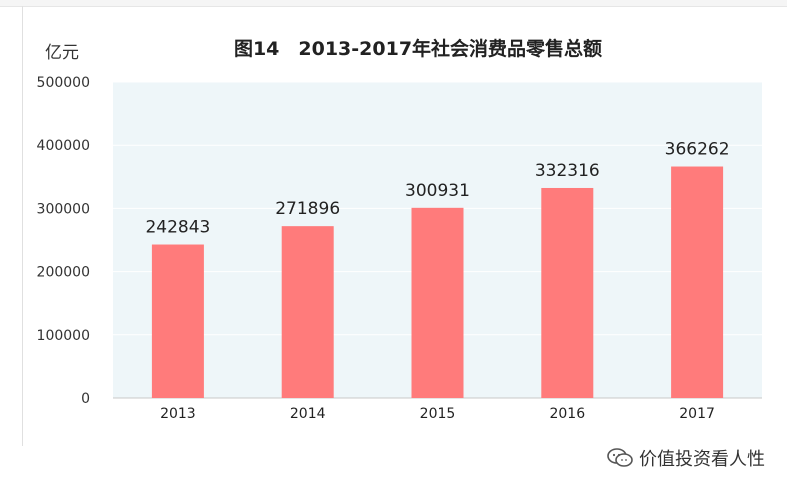  Describe the element at coordinates (702, 459) in the screenshot. I see `watermark-text: 价值投资看人性` at that location.